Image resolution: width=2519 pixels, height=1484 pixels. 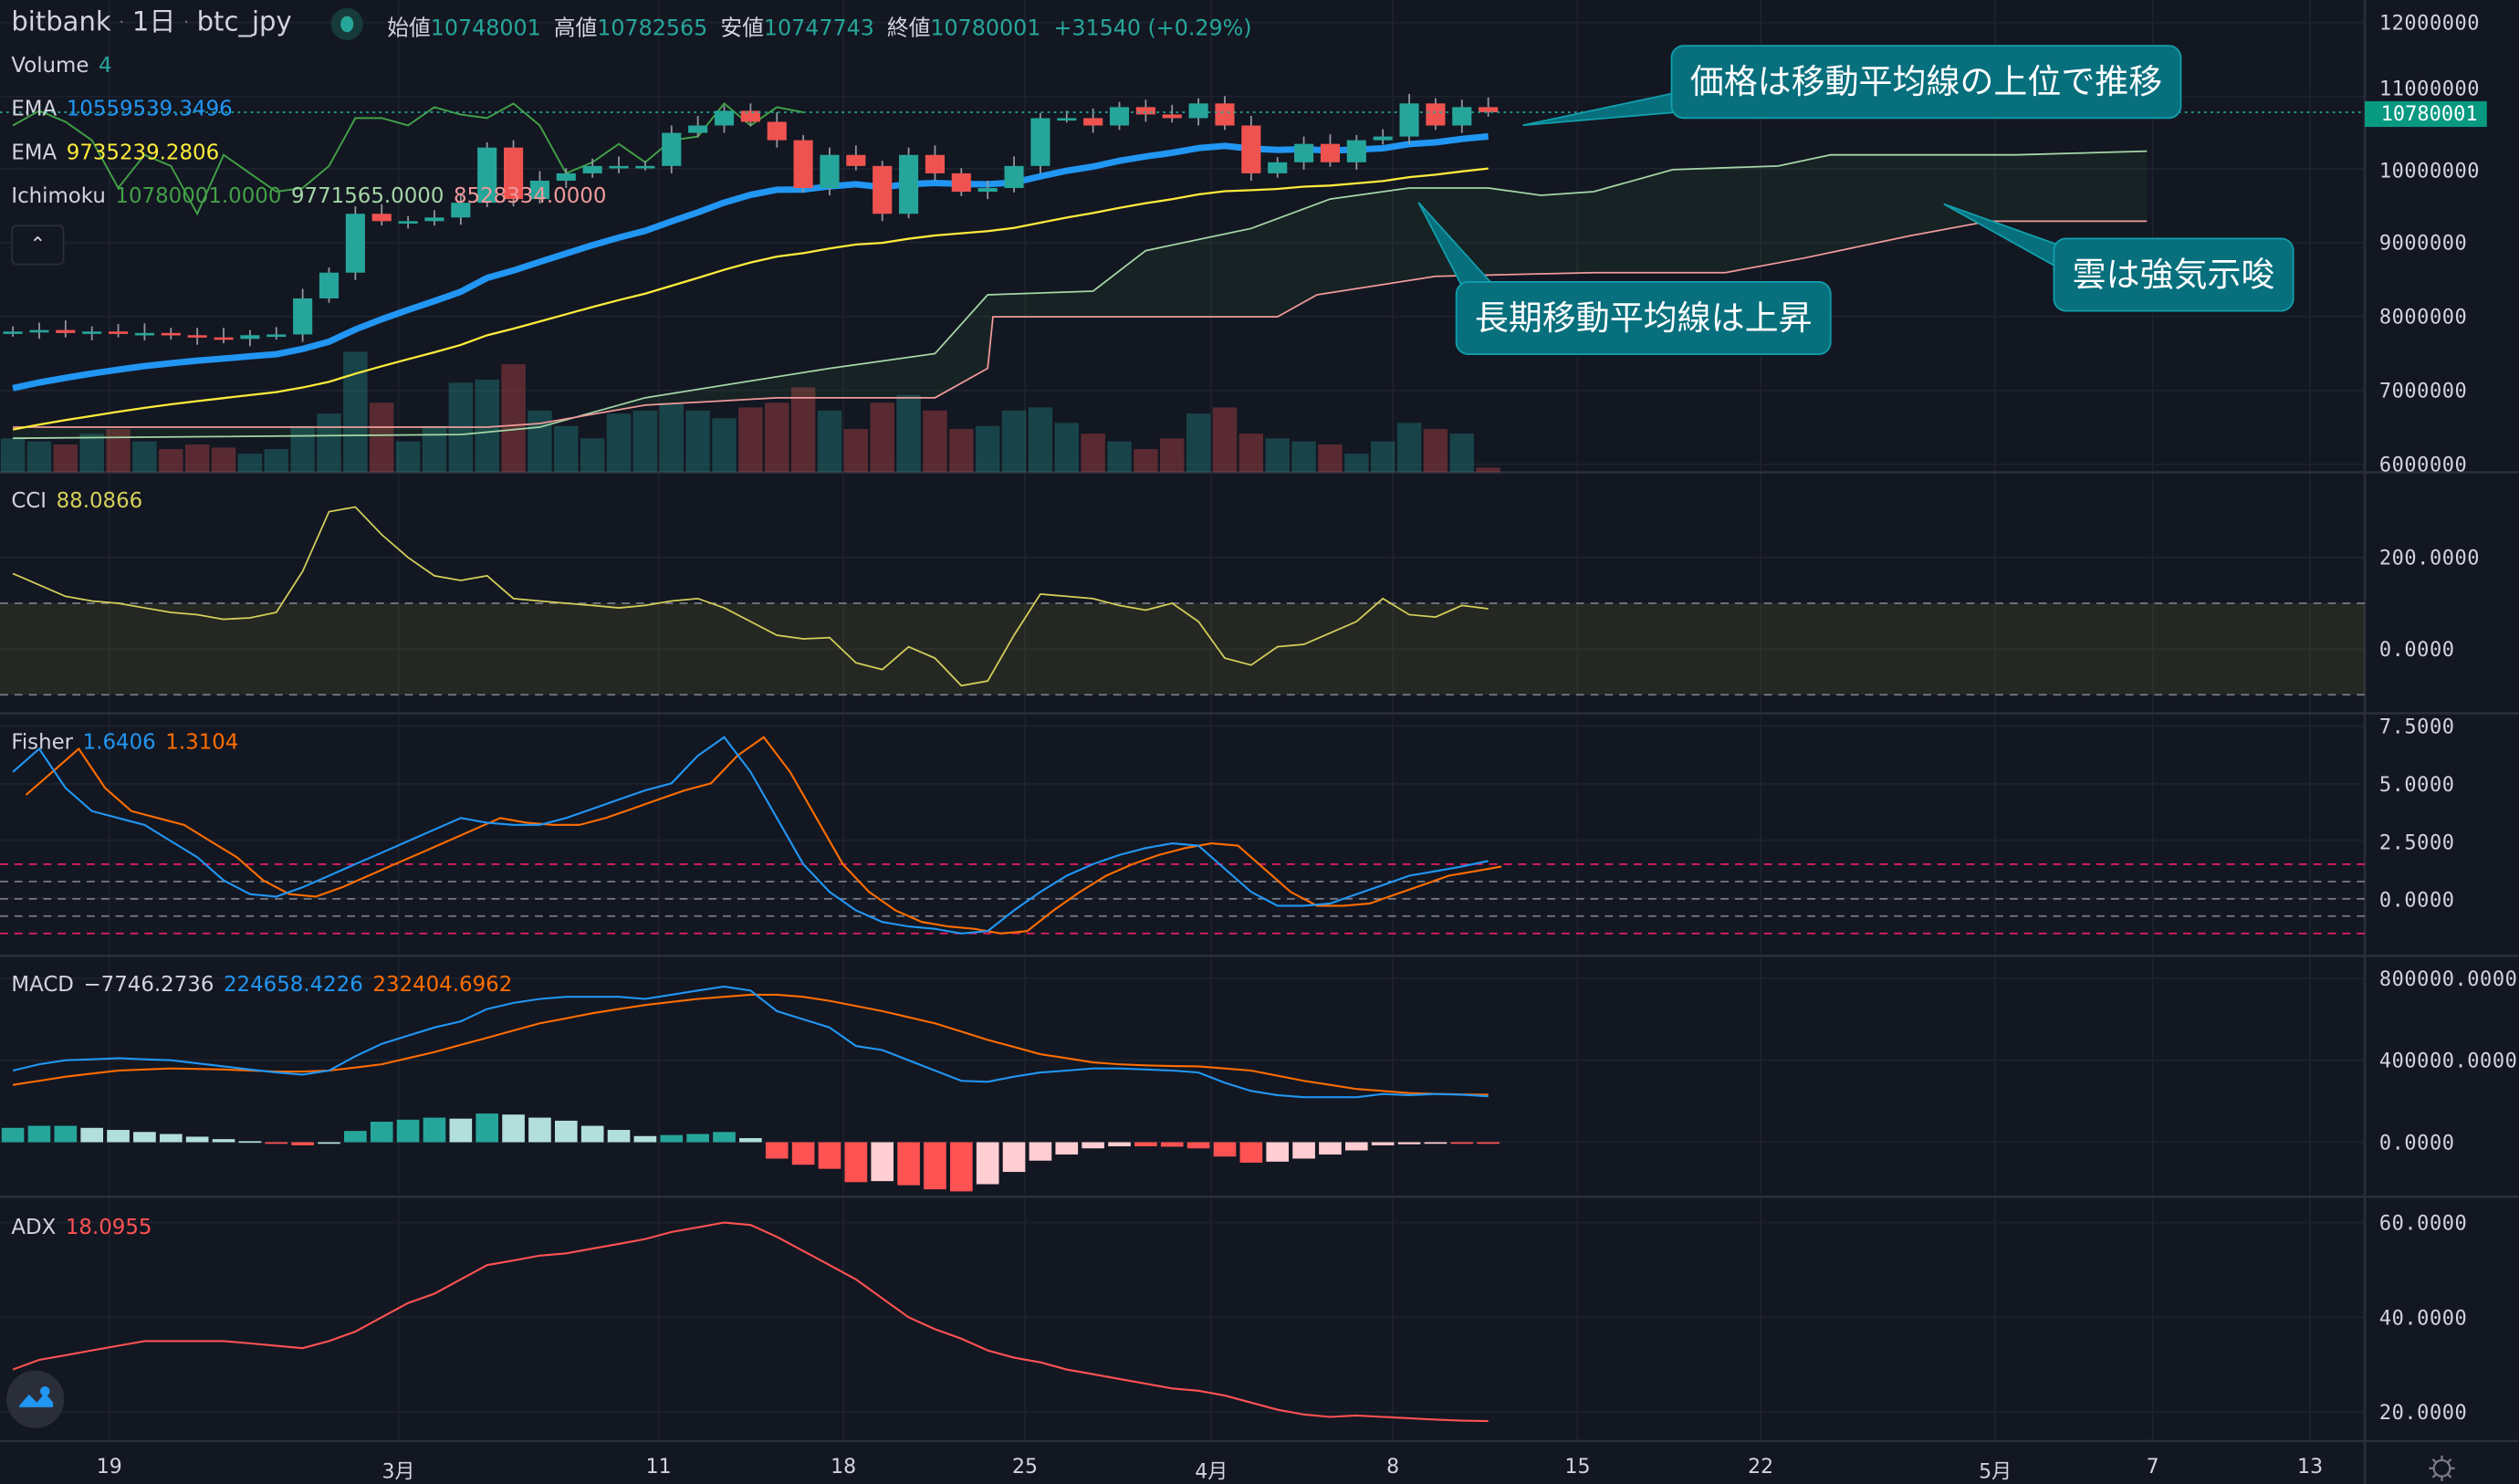 What do you see at coordinates (81, 503) in the screenshot?
I see `cci-legend: CCI 88.0866` at bounding box center [81, 503].